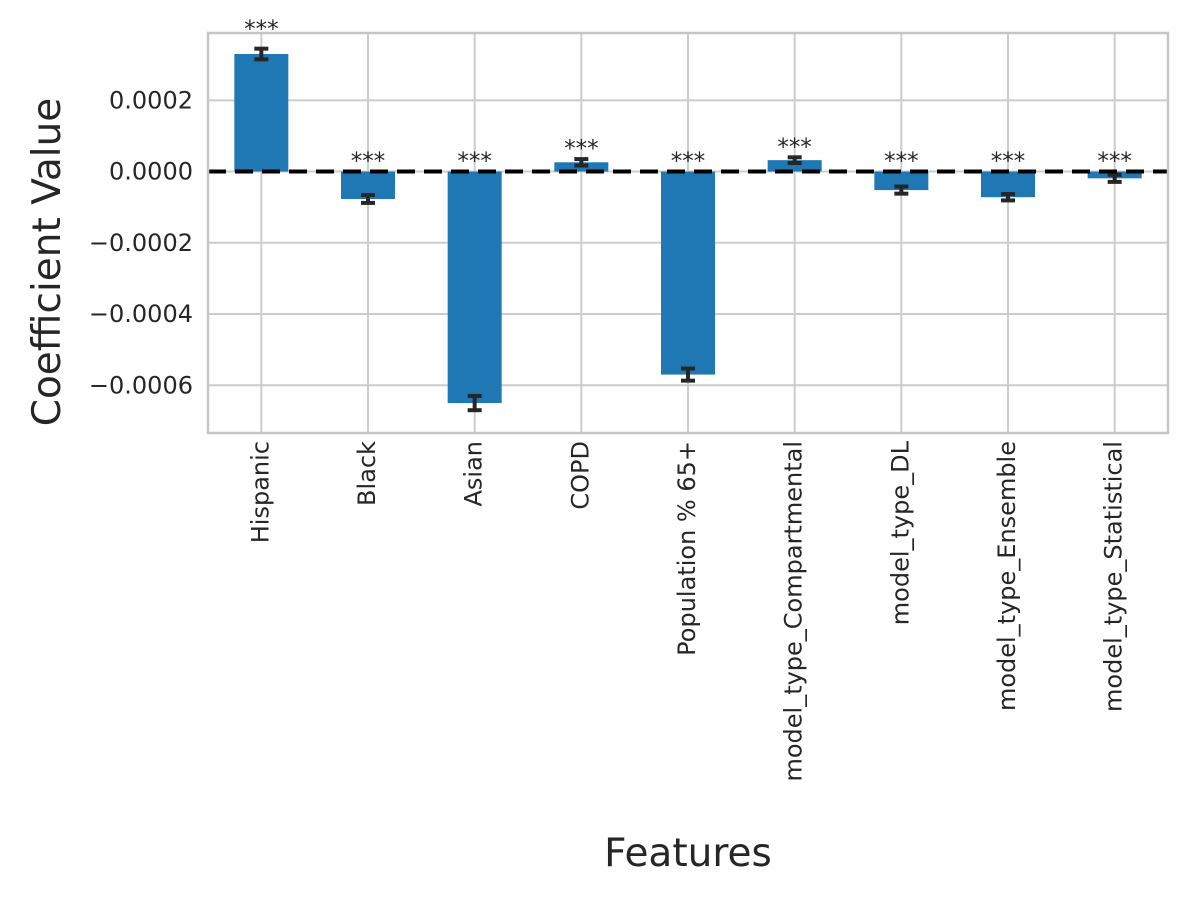 The height and width of the screenshot is (903, 1197). Describe the element at coordinates (474, 474) in the screenshot. I see `x-tick-label: Asian` at that location.